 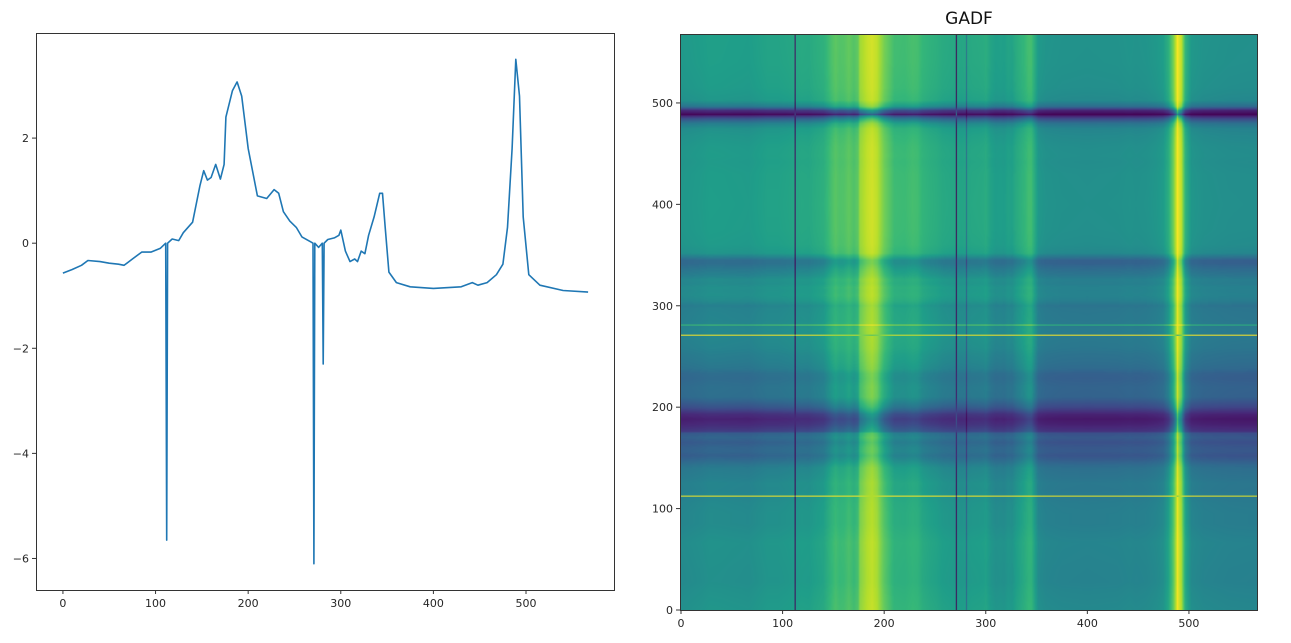 I want to click on y-tick-label: 200, so click(x=662, y=407).